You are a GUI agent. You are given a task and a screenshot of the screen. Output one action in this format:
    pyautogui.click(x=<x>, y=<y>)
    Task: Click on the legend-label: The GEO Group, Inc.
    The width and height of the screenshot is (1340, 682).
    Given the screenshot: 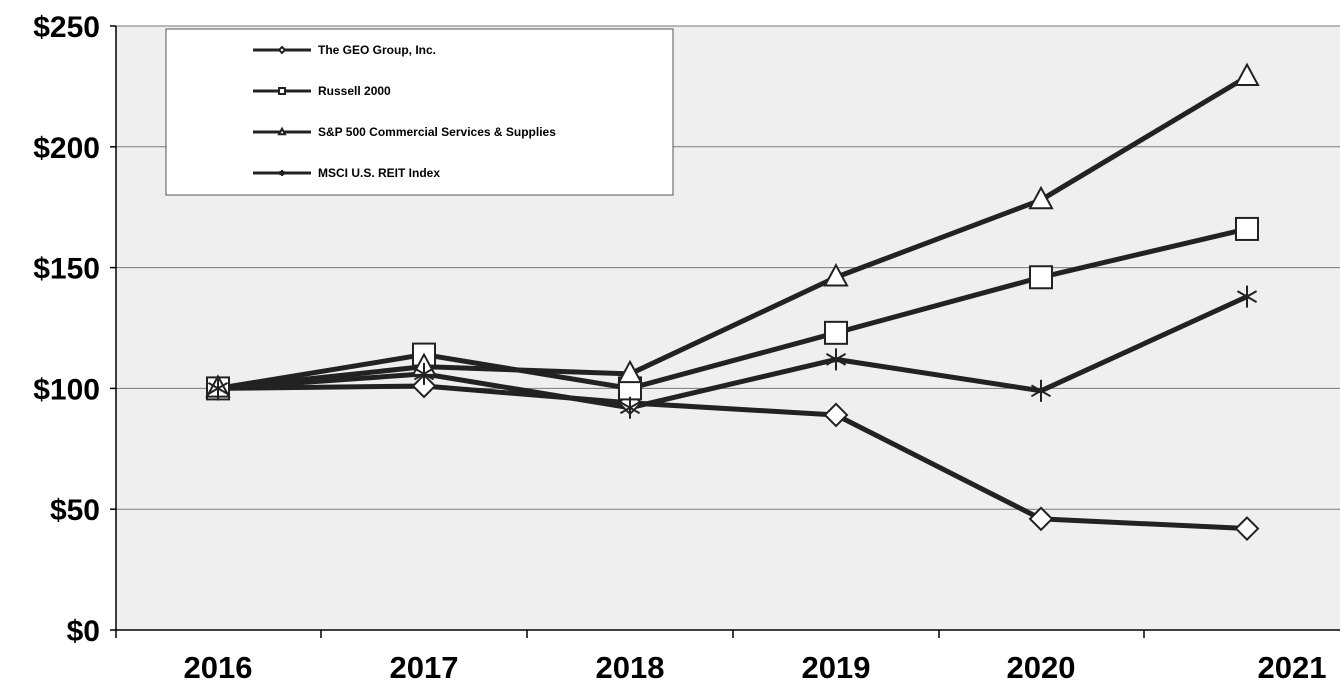 What is the action you would take?
    pyautogui.click(x=377, y=50)
    